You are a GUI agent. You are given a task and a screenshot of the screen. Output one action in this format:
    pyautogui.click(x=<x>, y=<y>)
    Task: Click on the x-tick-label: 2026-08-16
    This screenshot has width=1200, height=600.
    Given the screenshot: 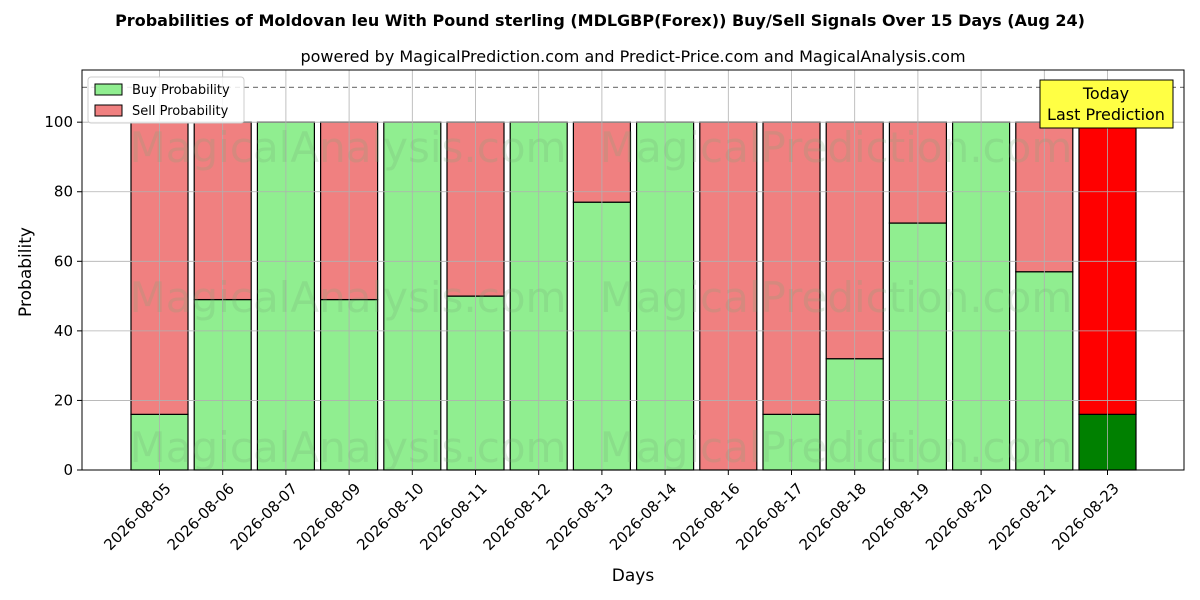 What is the action you would take?
    pyautogui.click(x=706, y=517)
    